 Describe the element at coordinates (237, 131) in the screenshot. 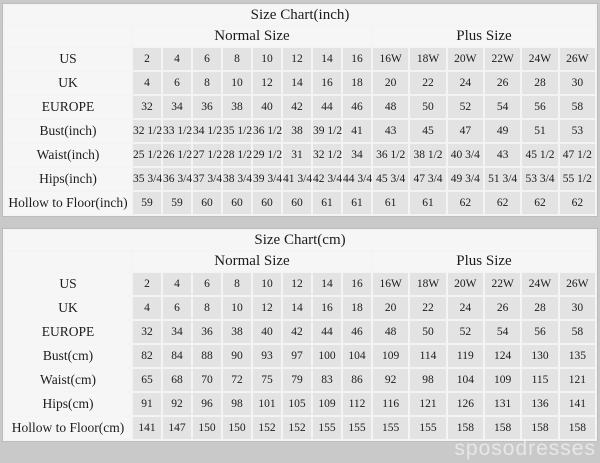

I see `size-value-cell: 35 1/2` at that location.